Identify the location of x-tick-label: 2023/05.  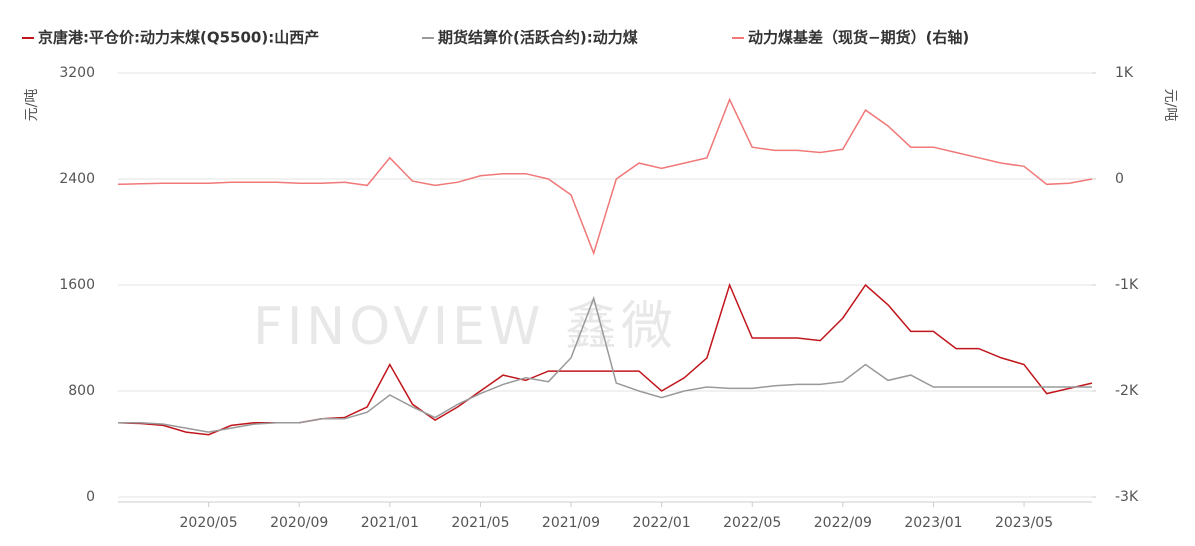
(1024, 523).